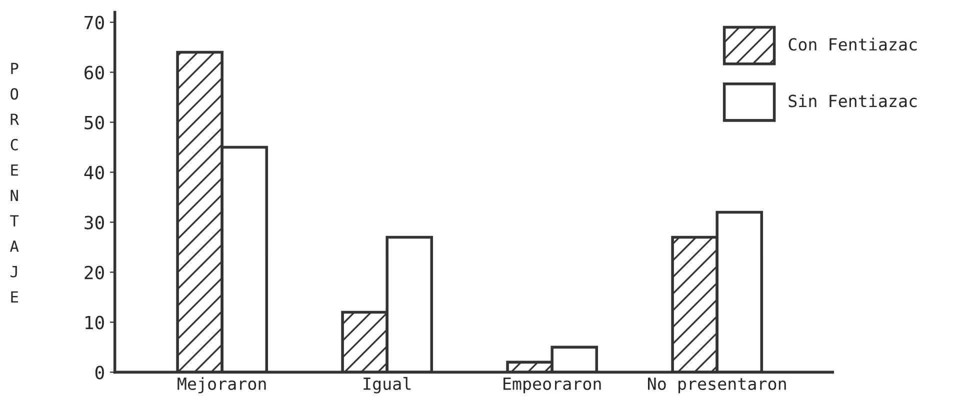  What do you see at coordinates (94, 123) in the screenshot?
I see `y-tick-label: 50` at bounding box center [94, 123].